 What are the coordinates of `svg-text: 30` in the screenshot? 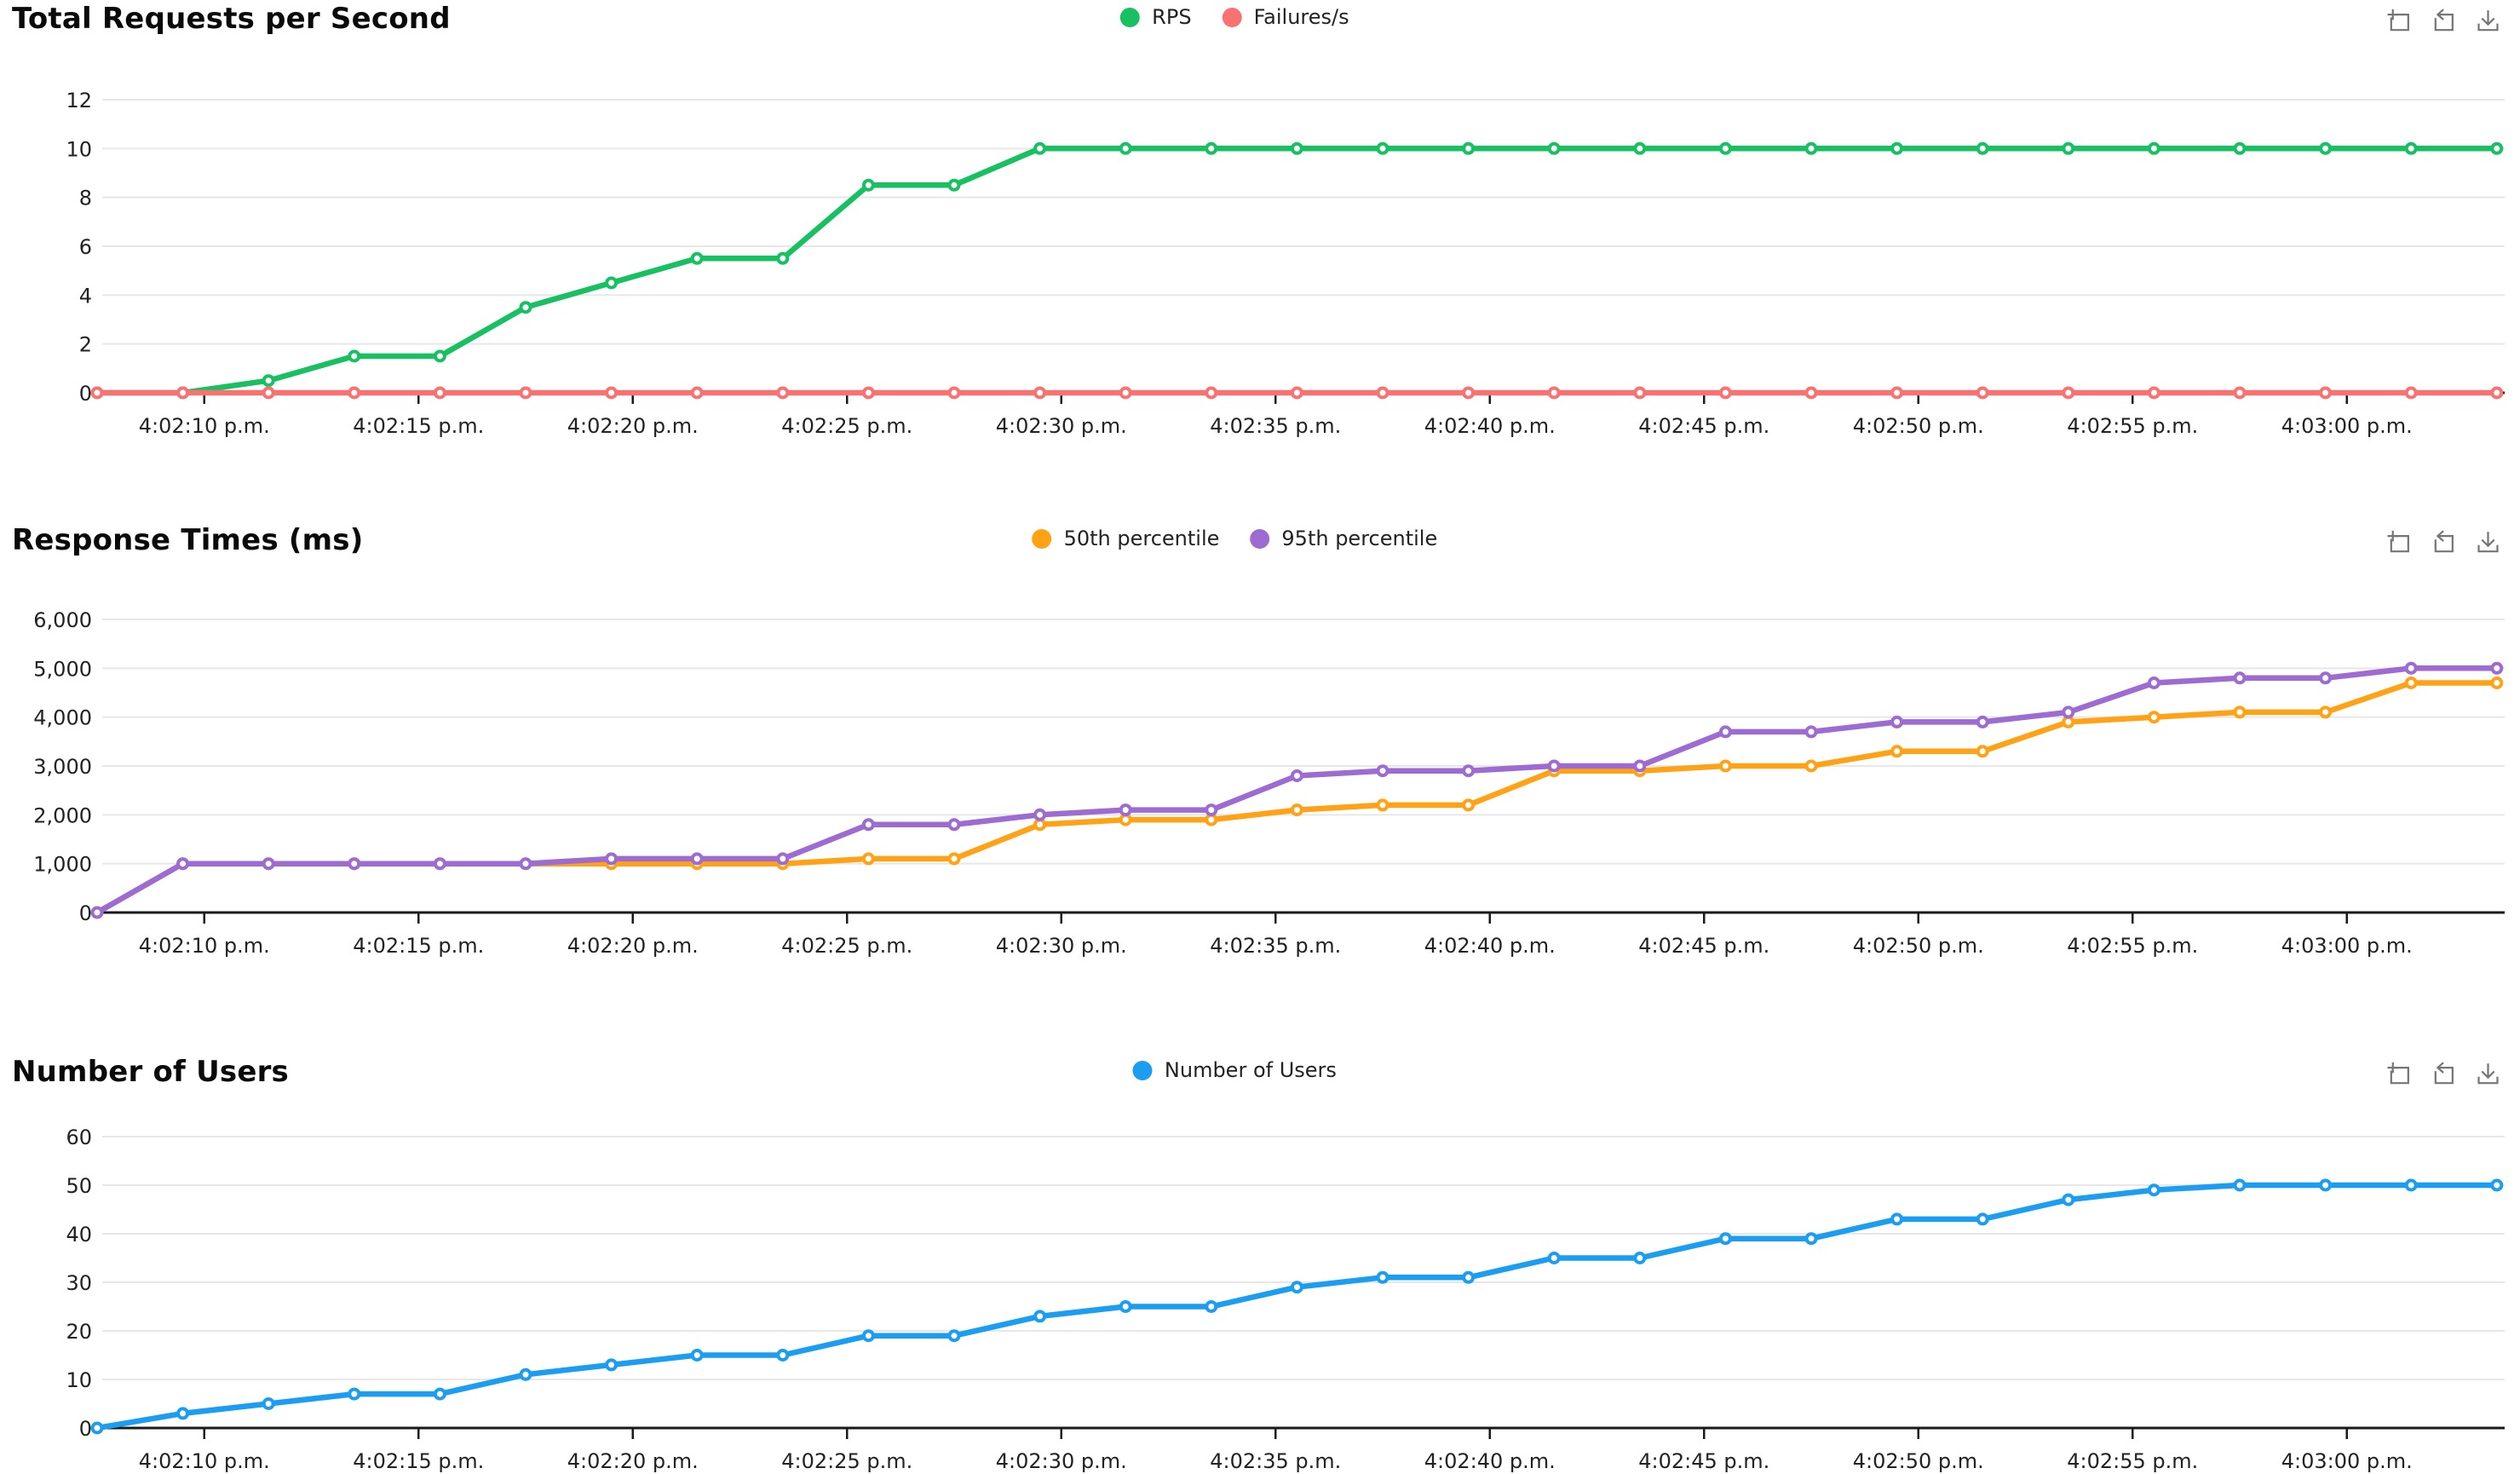 It's located at (79, 1283).